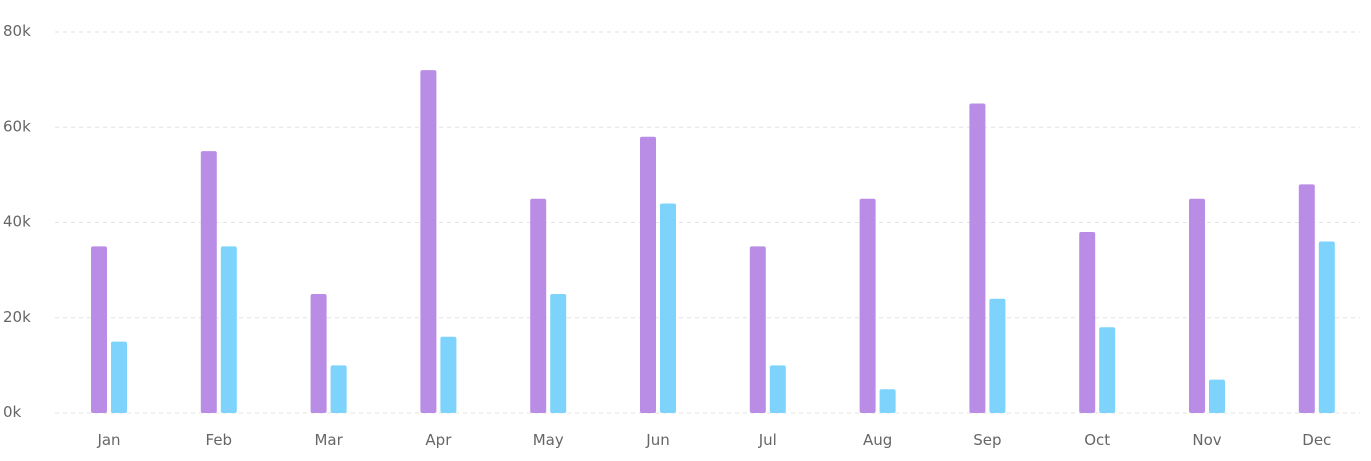 Image resolution: width=1371 pixels, height=461 pixels. What do you see at coordinates (877, 440) in the screenshot?
I see `x-tick-label: Aug` at bounding box center [877, 440].